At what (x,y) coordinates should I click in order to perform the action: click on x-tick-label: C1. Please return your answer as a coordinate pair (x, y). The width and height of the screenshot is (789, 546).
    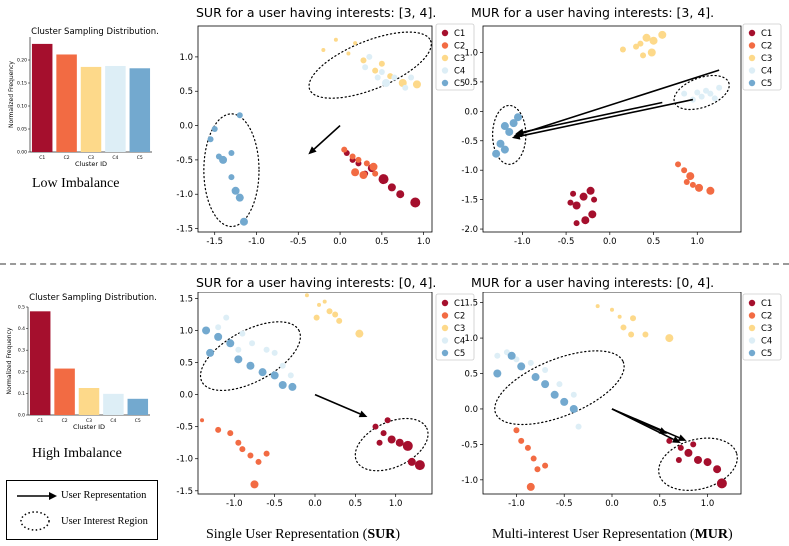
    Looking at the image, I should click on (42, 158).